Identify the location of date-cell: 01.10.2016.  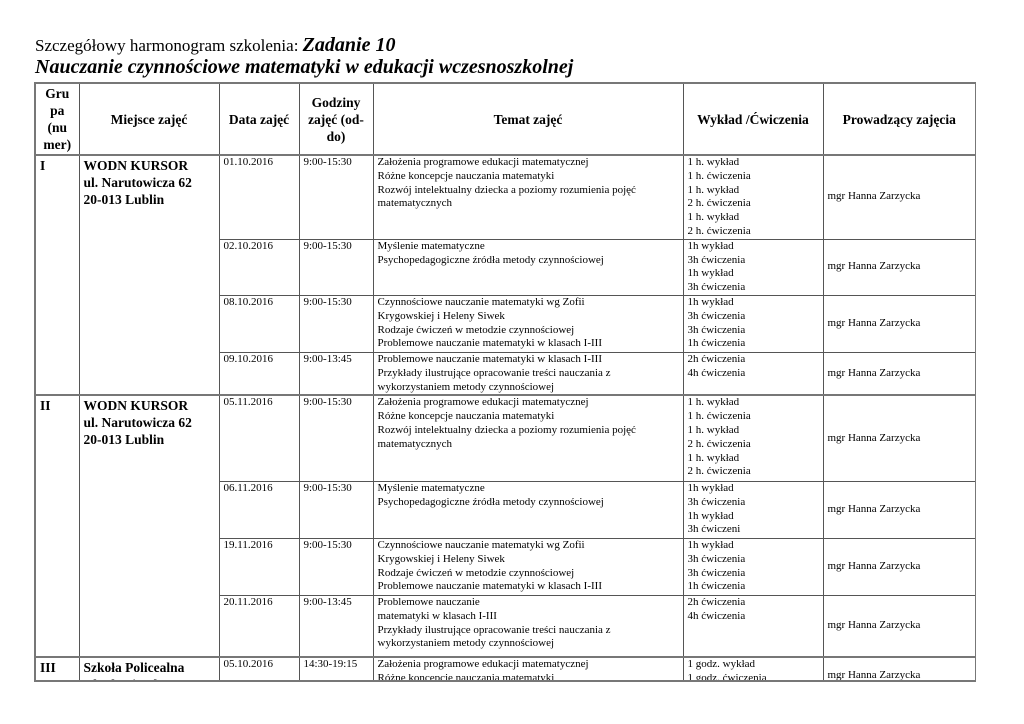
(259, 196).